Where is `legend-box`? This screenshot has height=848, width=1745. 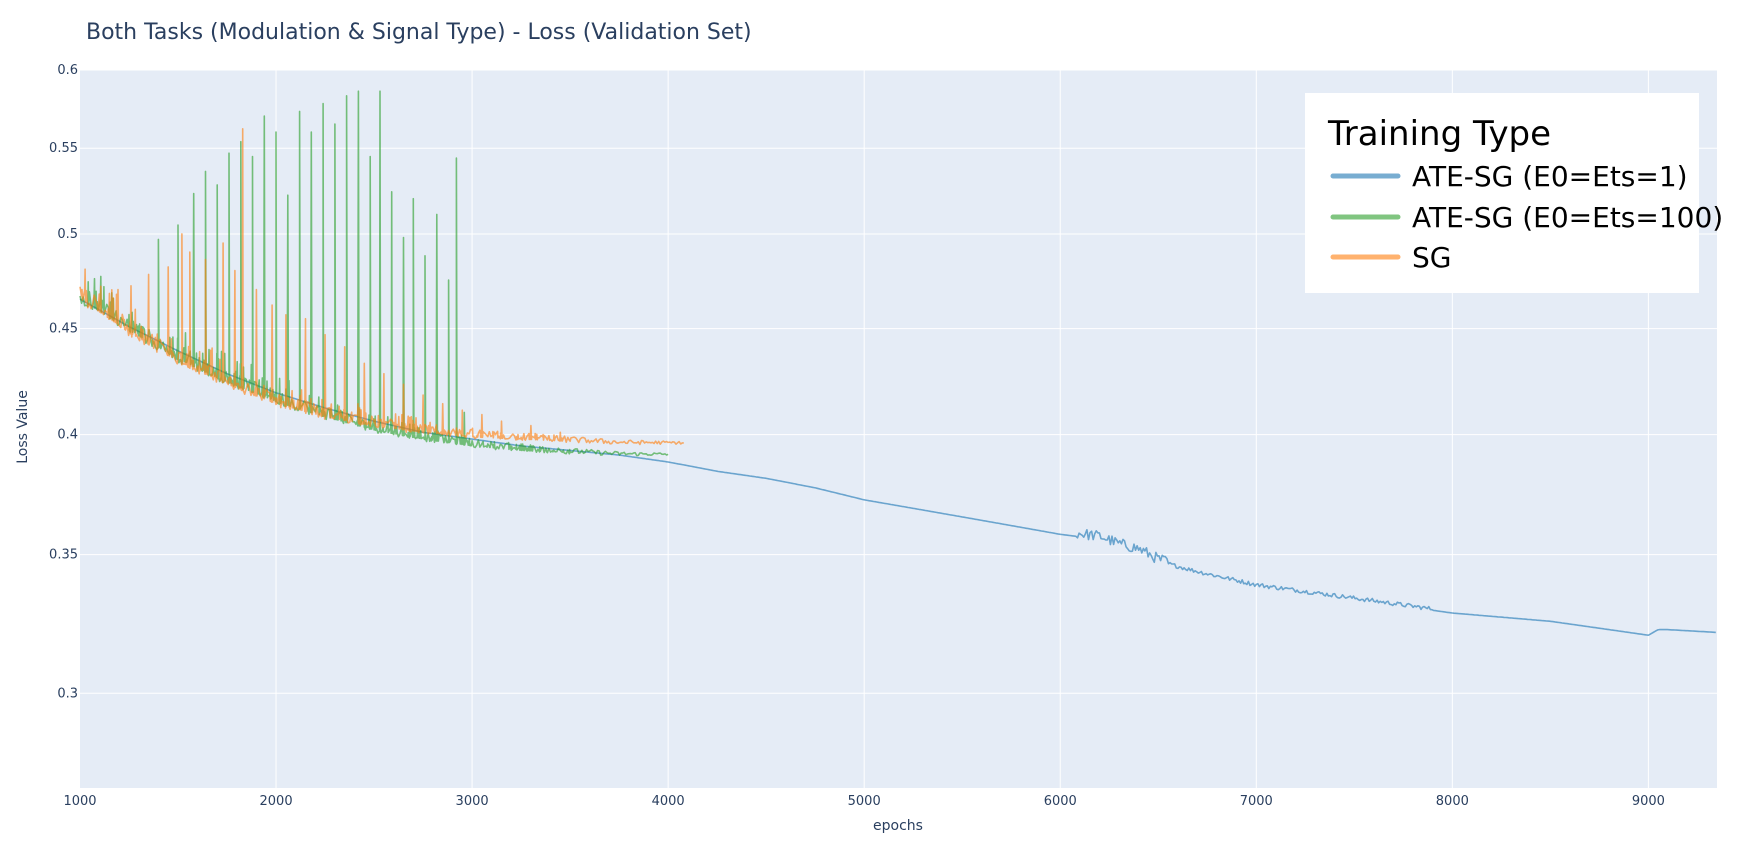
legend-box is located at coordinates (1502, 193).